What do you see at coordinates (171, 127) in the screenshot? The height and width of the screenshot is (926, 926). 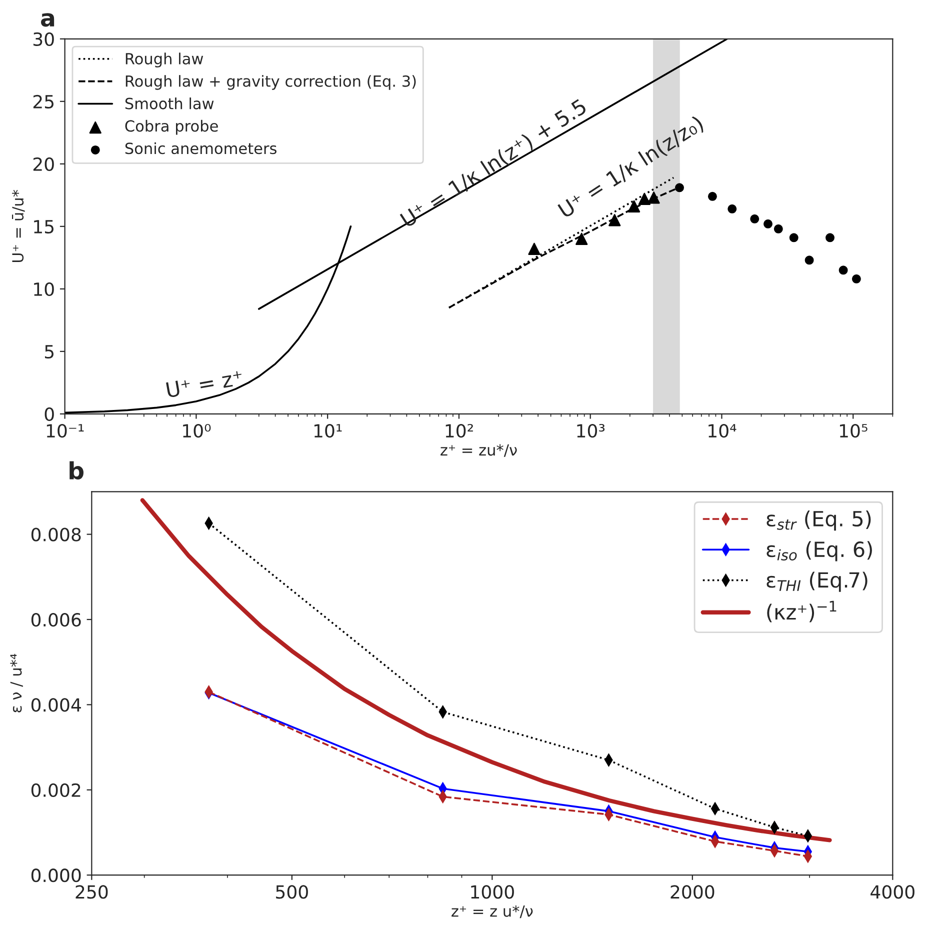 I see `legend-label: Cobra probe` at bounding box center [171, 127].